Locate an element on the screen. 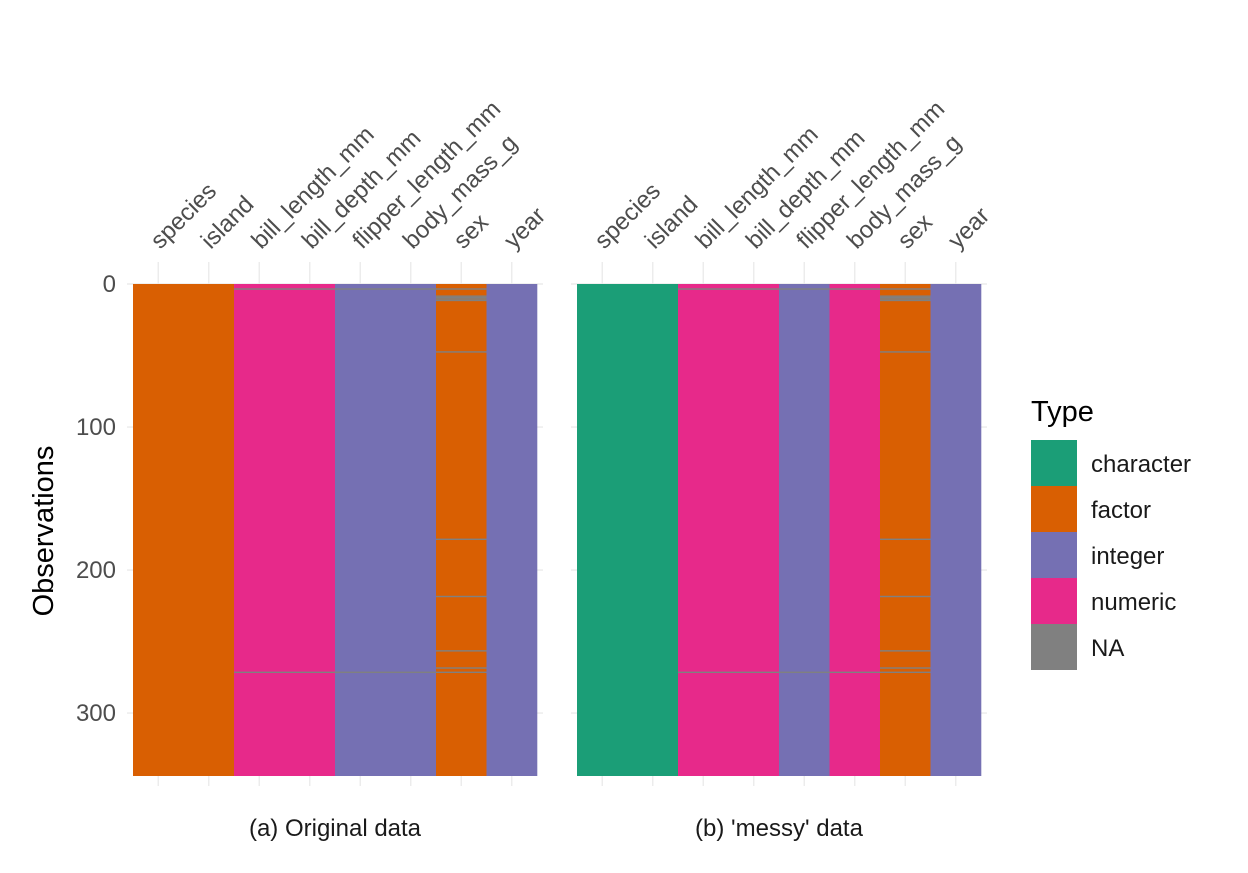 The height and width of the screenshot is (873, 1248). legend-label: character is located at coordinates (1141, 464).